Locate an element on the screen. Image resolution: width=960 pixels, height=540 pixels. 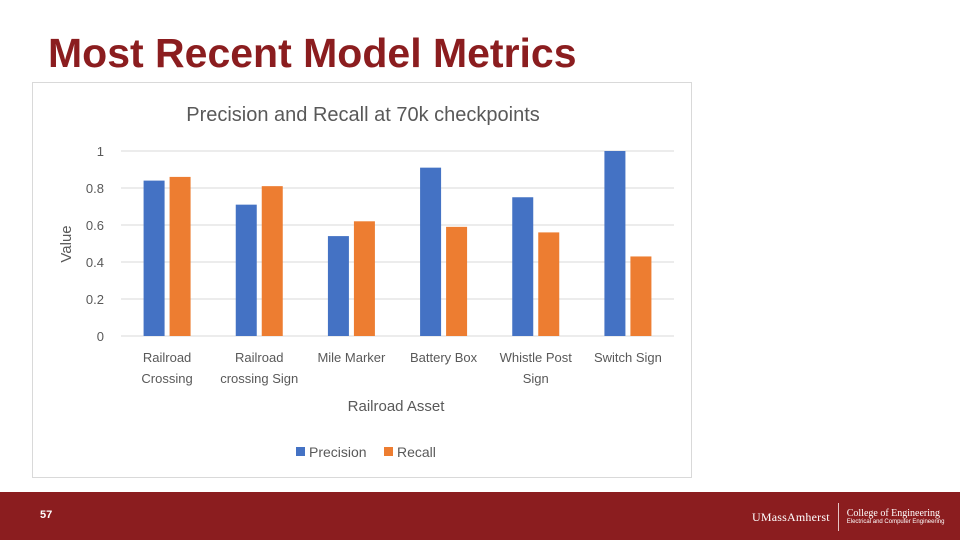
logo-divider is located at coordinates (838, 517).